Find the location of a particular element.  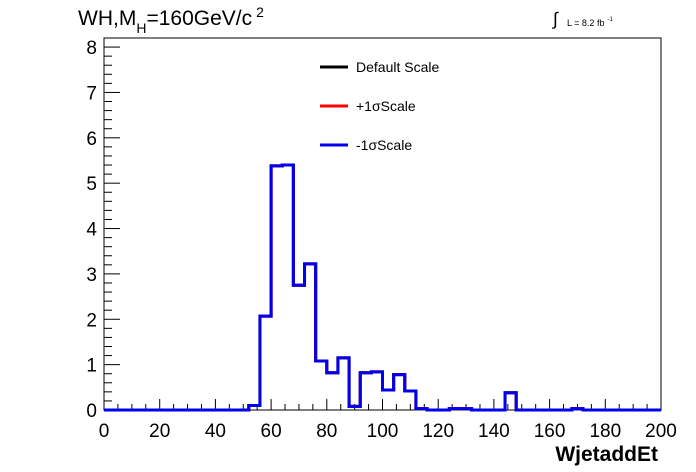

x-tick-label: 20 is located at coordinates (159, 431).